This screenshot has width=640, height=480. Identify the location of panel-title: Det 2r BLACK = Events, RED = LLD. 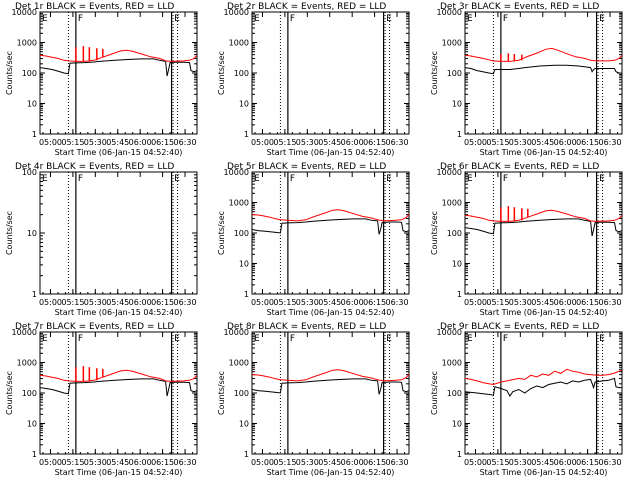
(306, 7).